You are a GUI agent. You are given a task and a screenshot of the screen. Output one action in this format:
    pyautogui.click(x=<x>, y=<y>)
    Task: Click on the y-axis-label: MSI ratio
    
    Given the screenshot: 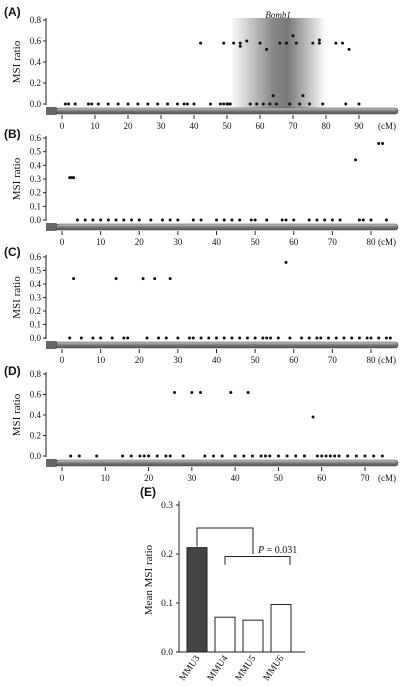 What is the action you would take?
    pyautogui.click(x=17, y=61)
    